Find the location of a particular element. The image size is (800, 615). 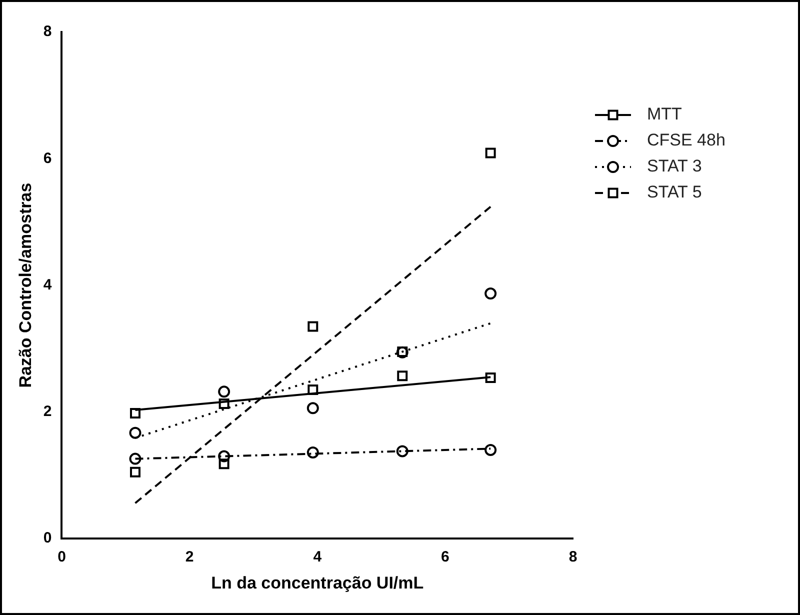

legend-label: STAT 3 is located at coordinates (674, 166).